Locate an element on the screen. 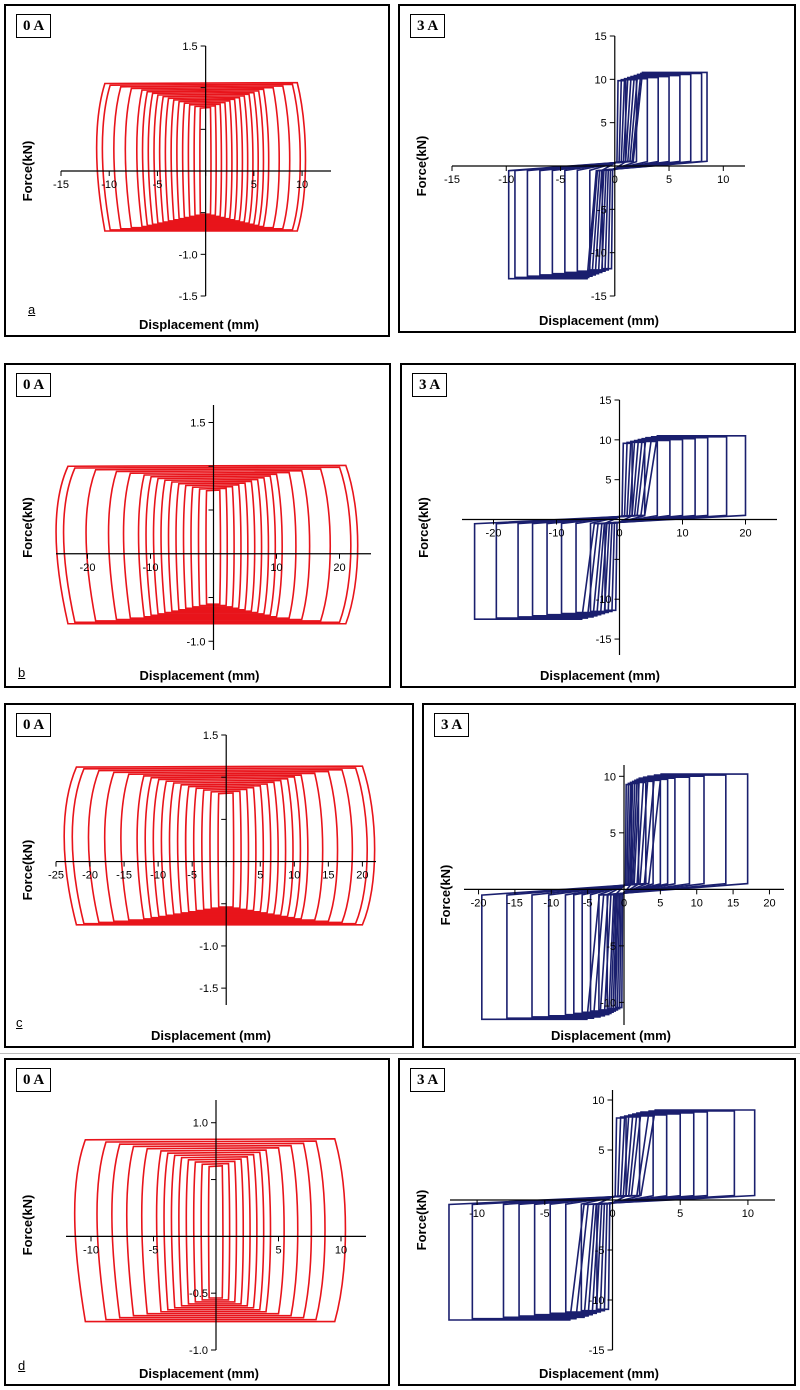  x-tick-label: -15 is located at coordinates (124, 876).